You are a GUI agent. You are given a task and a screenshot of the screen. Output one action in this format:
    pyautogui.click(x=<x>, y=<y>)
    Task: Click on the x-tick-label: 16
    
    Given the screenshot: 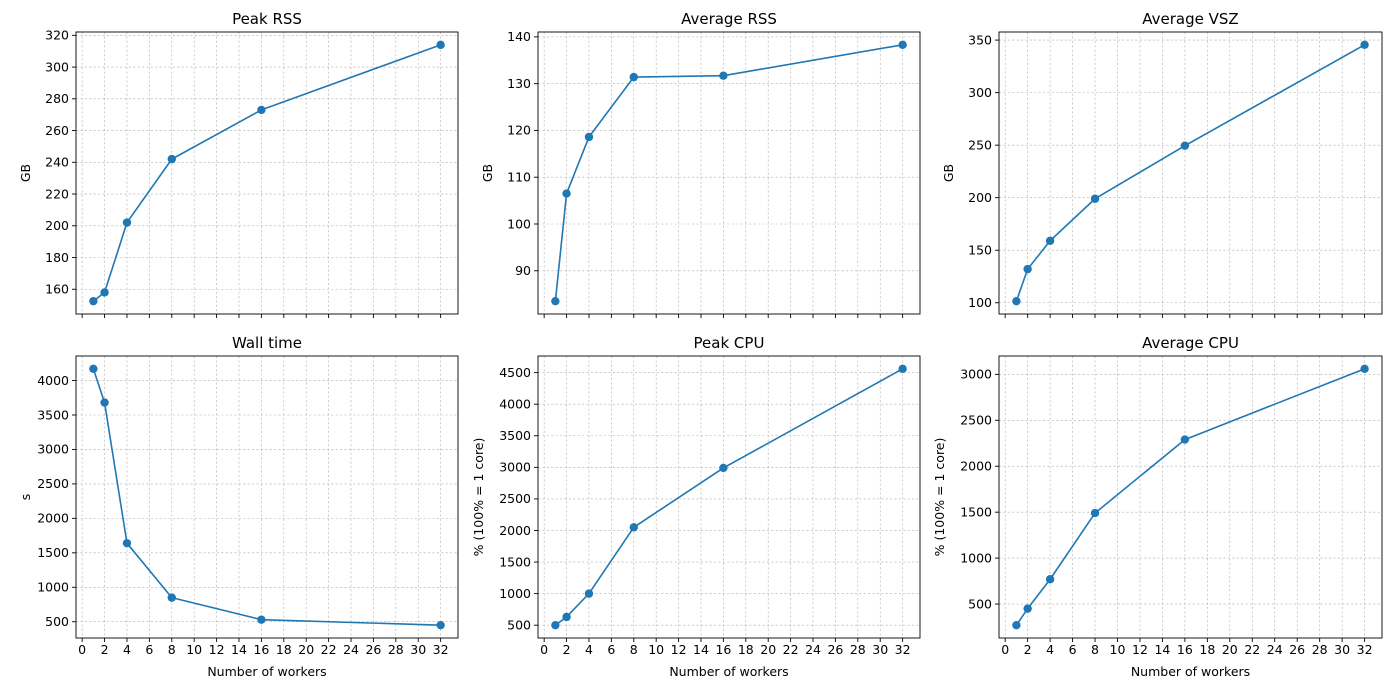 What is the action you would take?
    pyautogui.click(x=261, y=649)
    